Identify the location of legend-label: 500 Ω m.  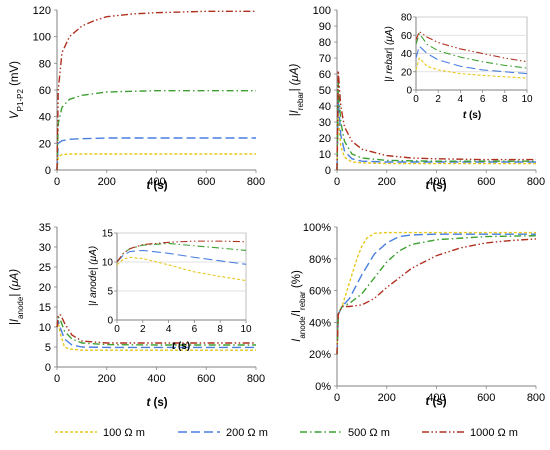
(369, 433).